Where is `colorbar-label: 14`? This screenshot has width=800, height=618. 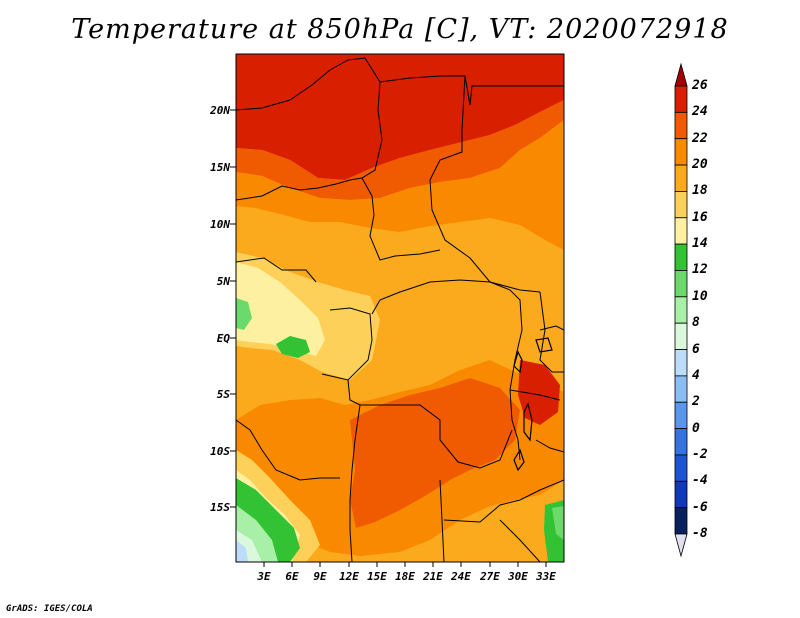 colorbar-label: 14 is located at coordinates (700, 244).